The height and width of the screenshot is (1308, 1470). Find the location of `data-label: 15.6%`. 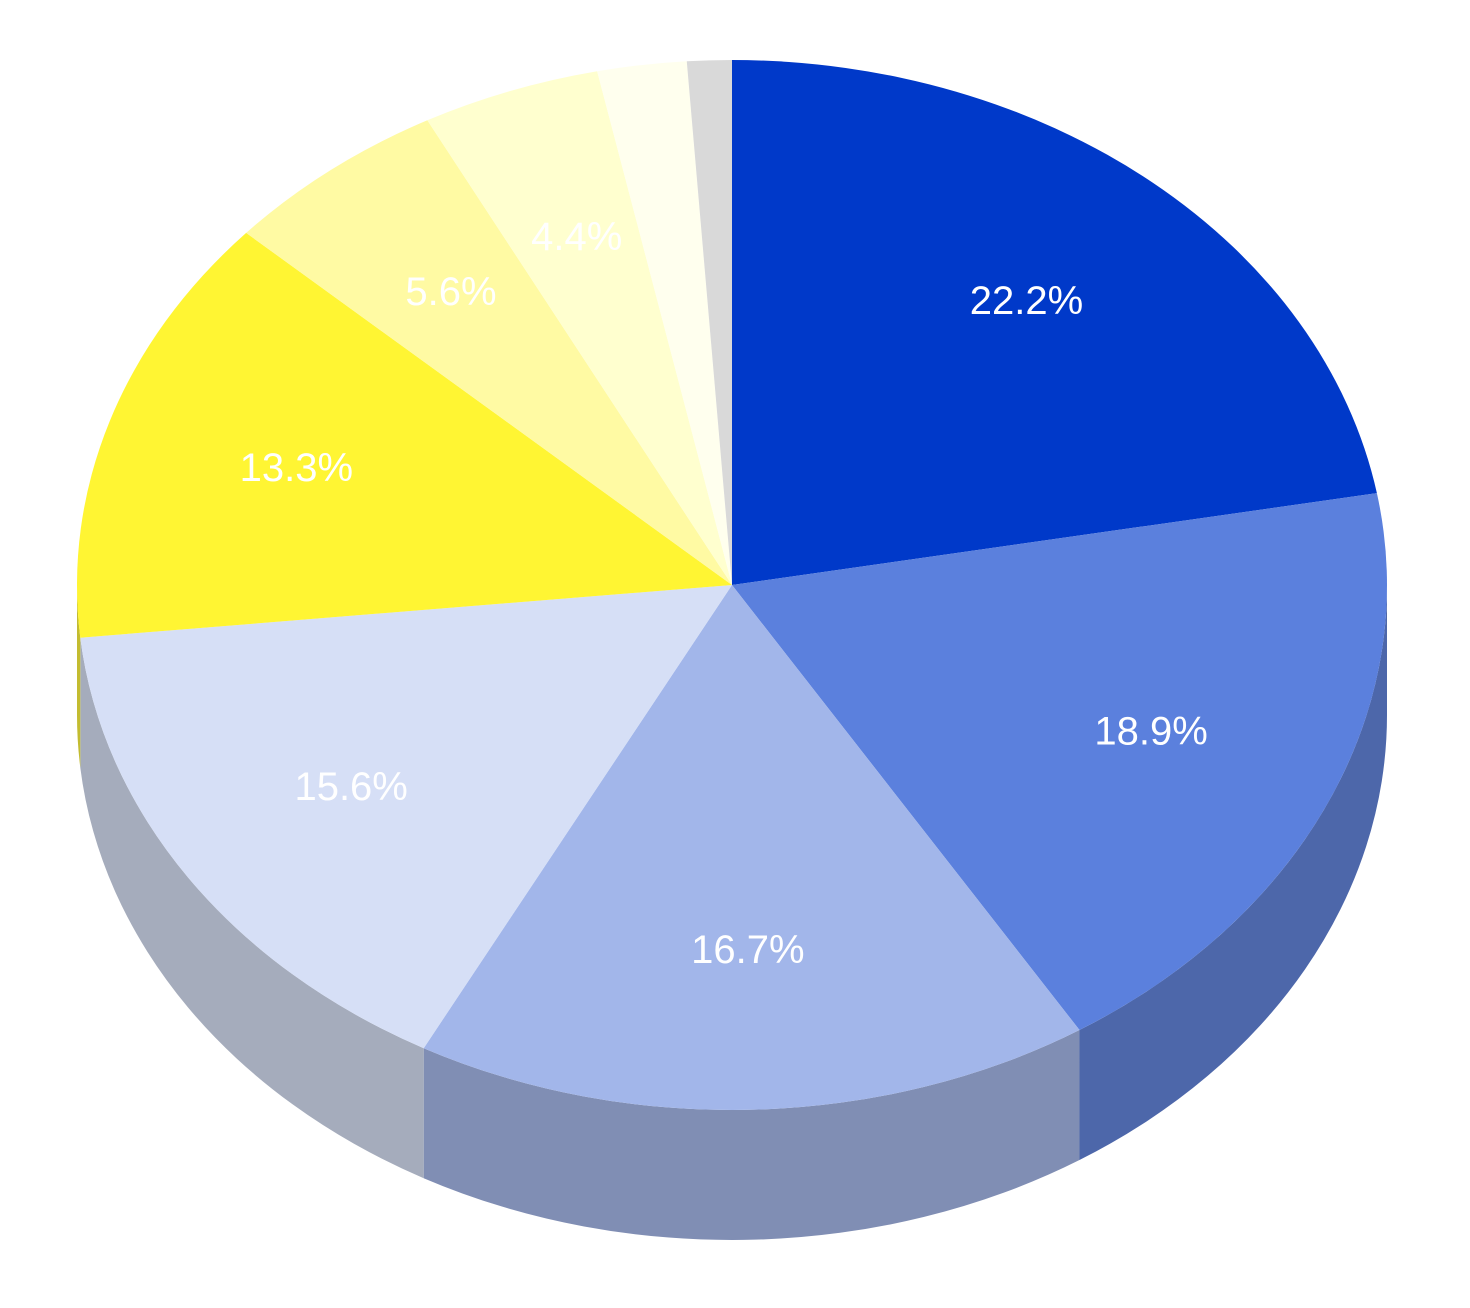

data-label: 15.6% is located at coordinates (350, 787).